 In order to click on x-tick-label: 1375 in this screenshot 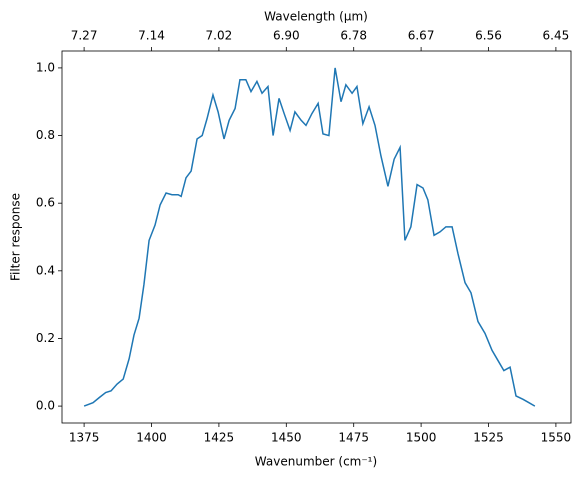, I will do `click(84, 438)`.